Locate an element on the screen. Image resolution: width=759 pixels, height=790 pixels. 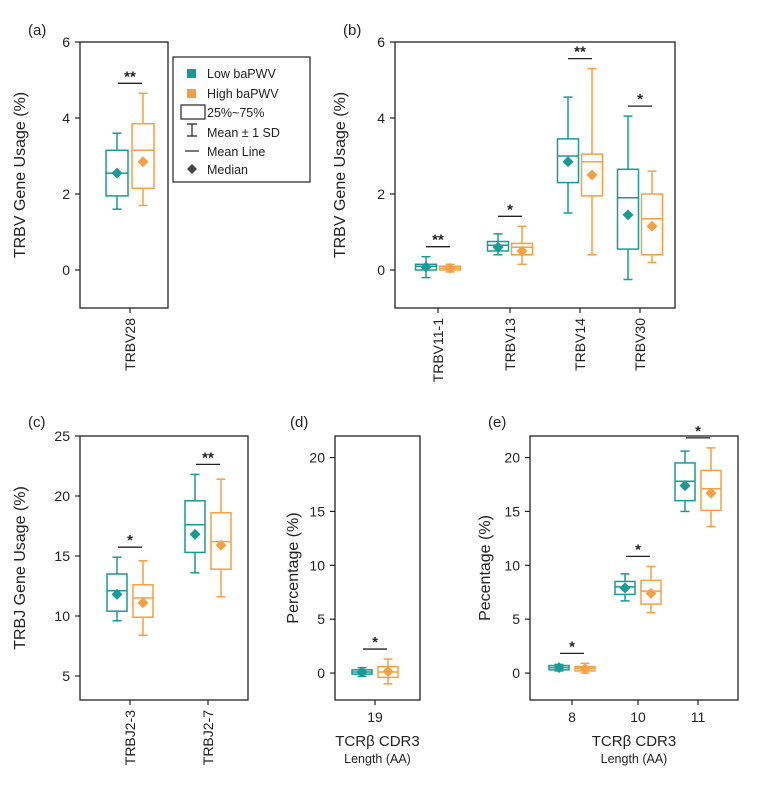
x-tick-label: TRBV30 is located at coordinates (640, 344).